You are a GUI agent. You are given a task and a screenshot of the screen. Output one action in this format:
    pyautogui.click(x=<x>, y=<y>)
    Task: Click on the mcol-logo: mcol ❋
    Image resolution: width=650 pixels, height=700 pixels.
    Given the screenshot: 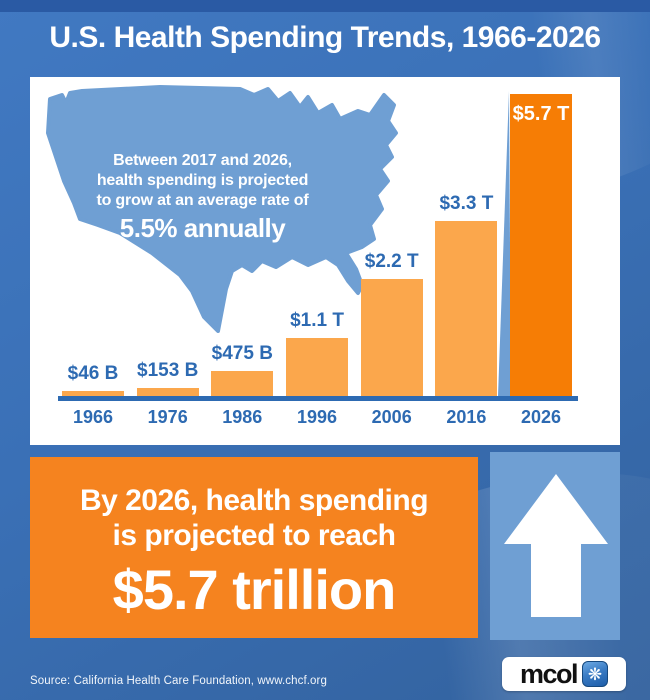 What is the action you would take?
    pyautogui.click(x=564, y=674)
    